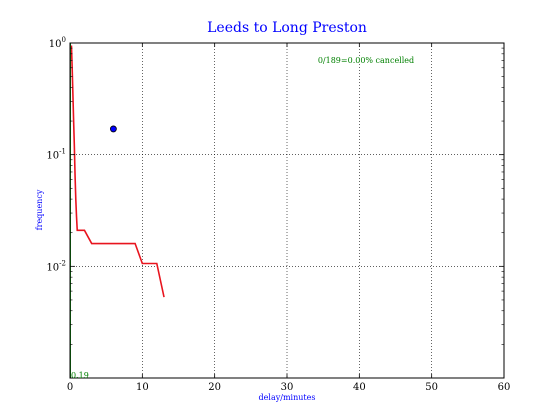 This screenshot has width=560, height=420. I want to click on chart-title: Leeds to Long Preston, so click(287, 28).